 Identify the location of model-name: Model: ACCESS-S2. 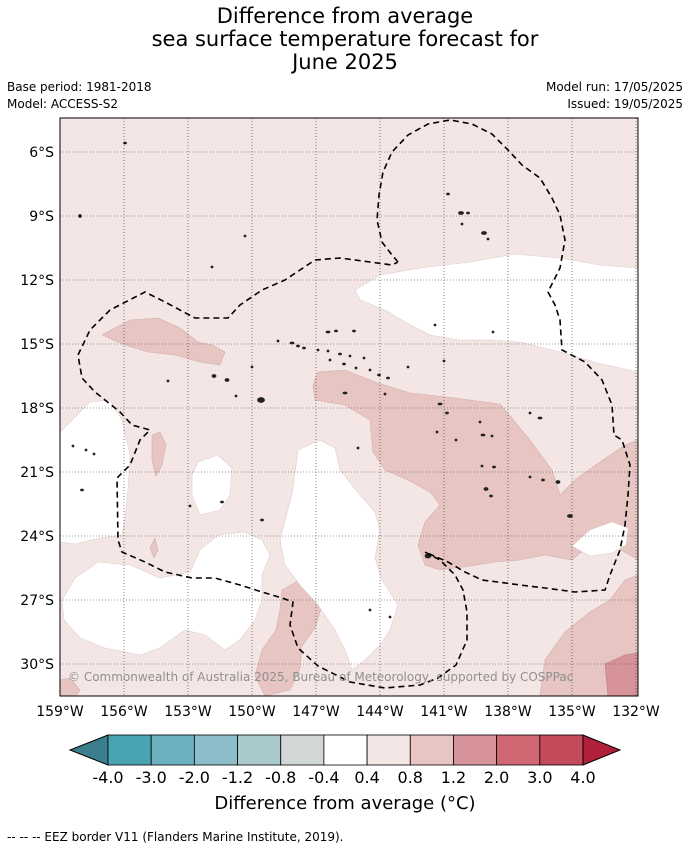
(63, 104).